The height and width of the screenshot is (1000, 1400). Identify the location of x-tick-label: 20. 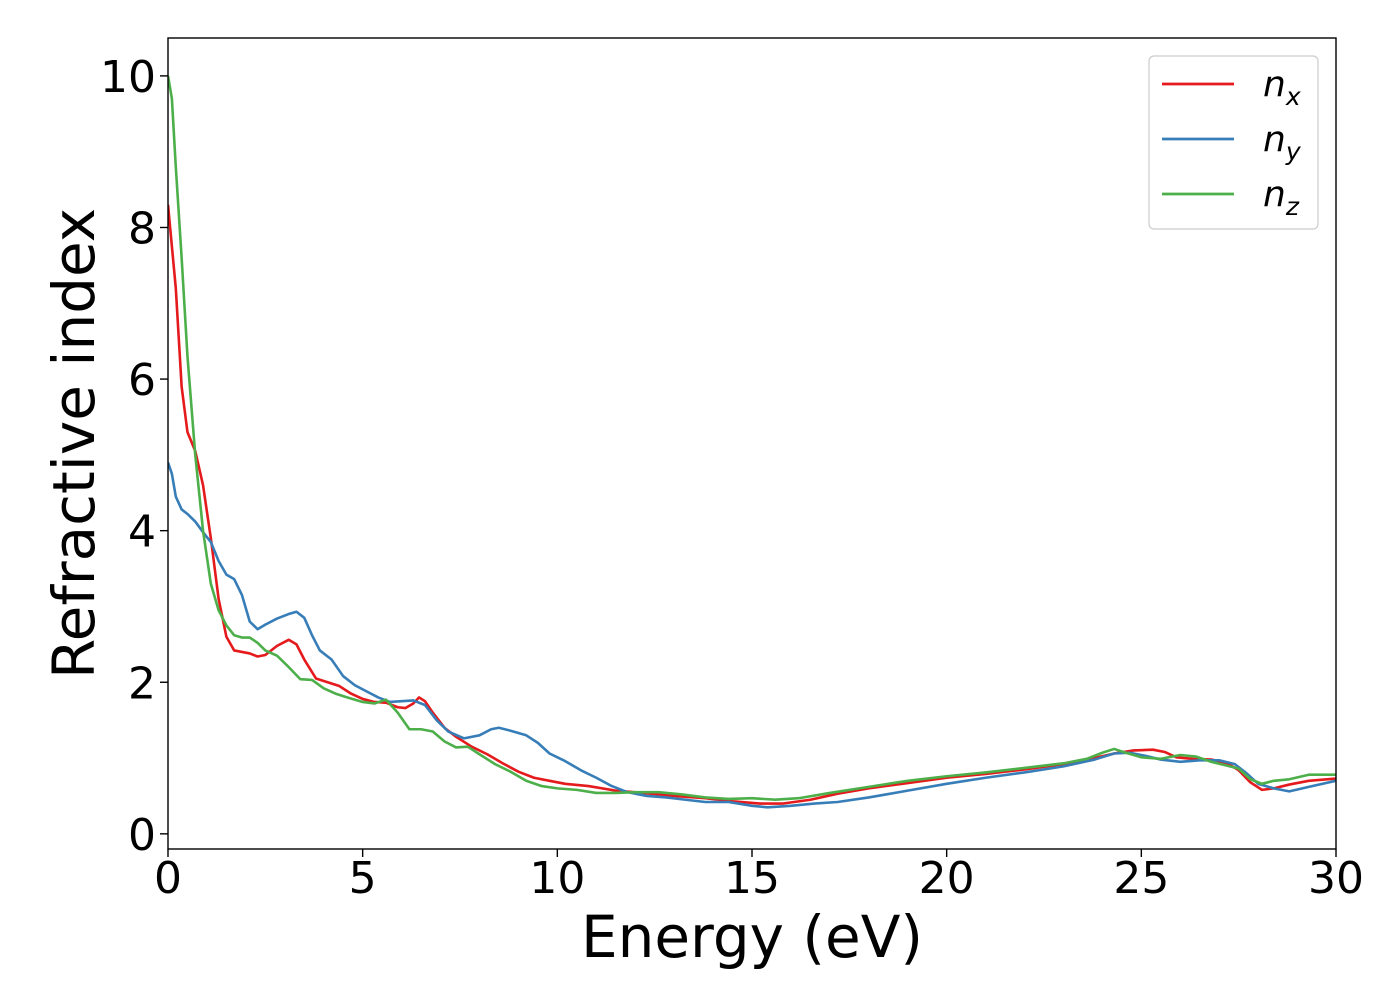
(947, 878).